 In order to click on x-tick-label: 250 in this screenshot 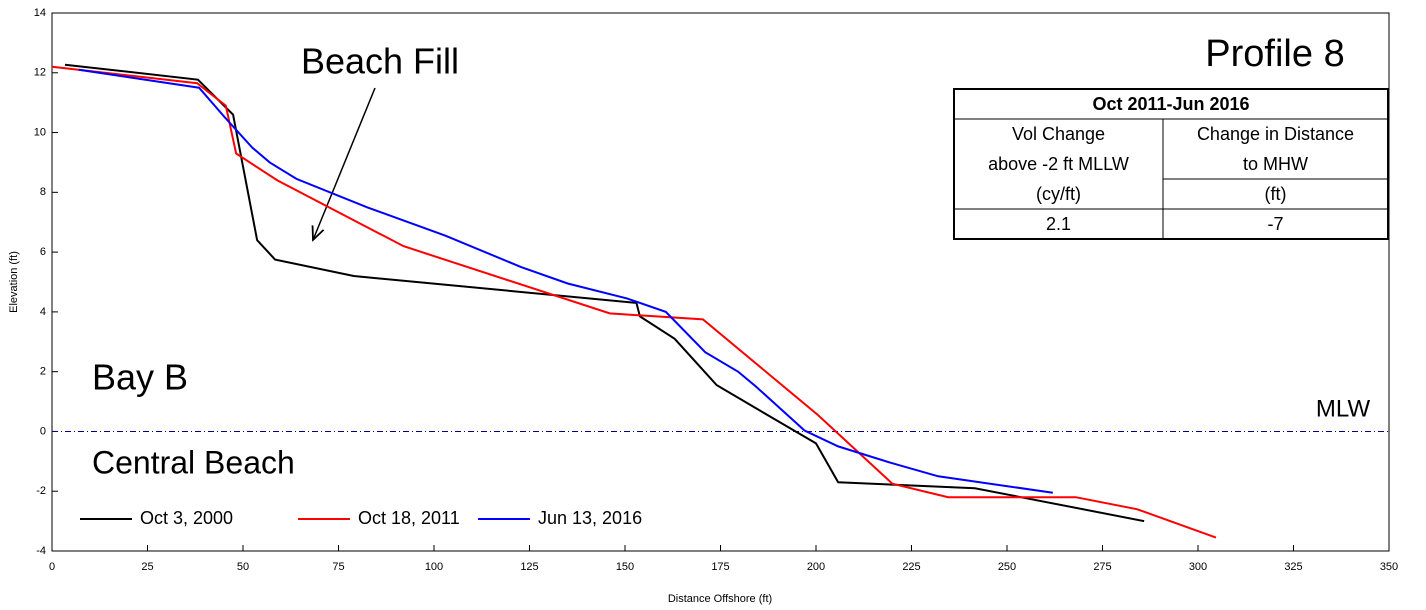, I will do `click(1007, 567)`.